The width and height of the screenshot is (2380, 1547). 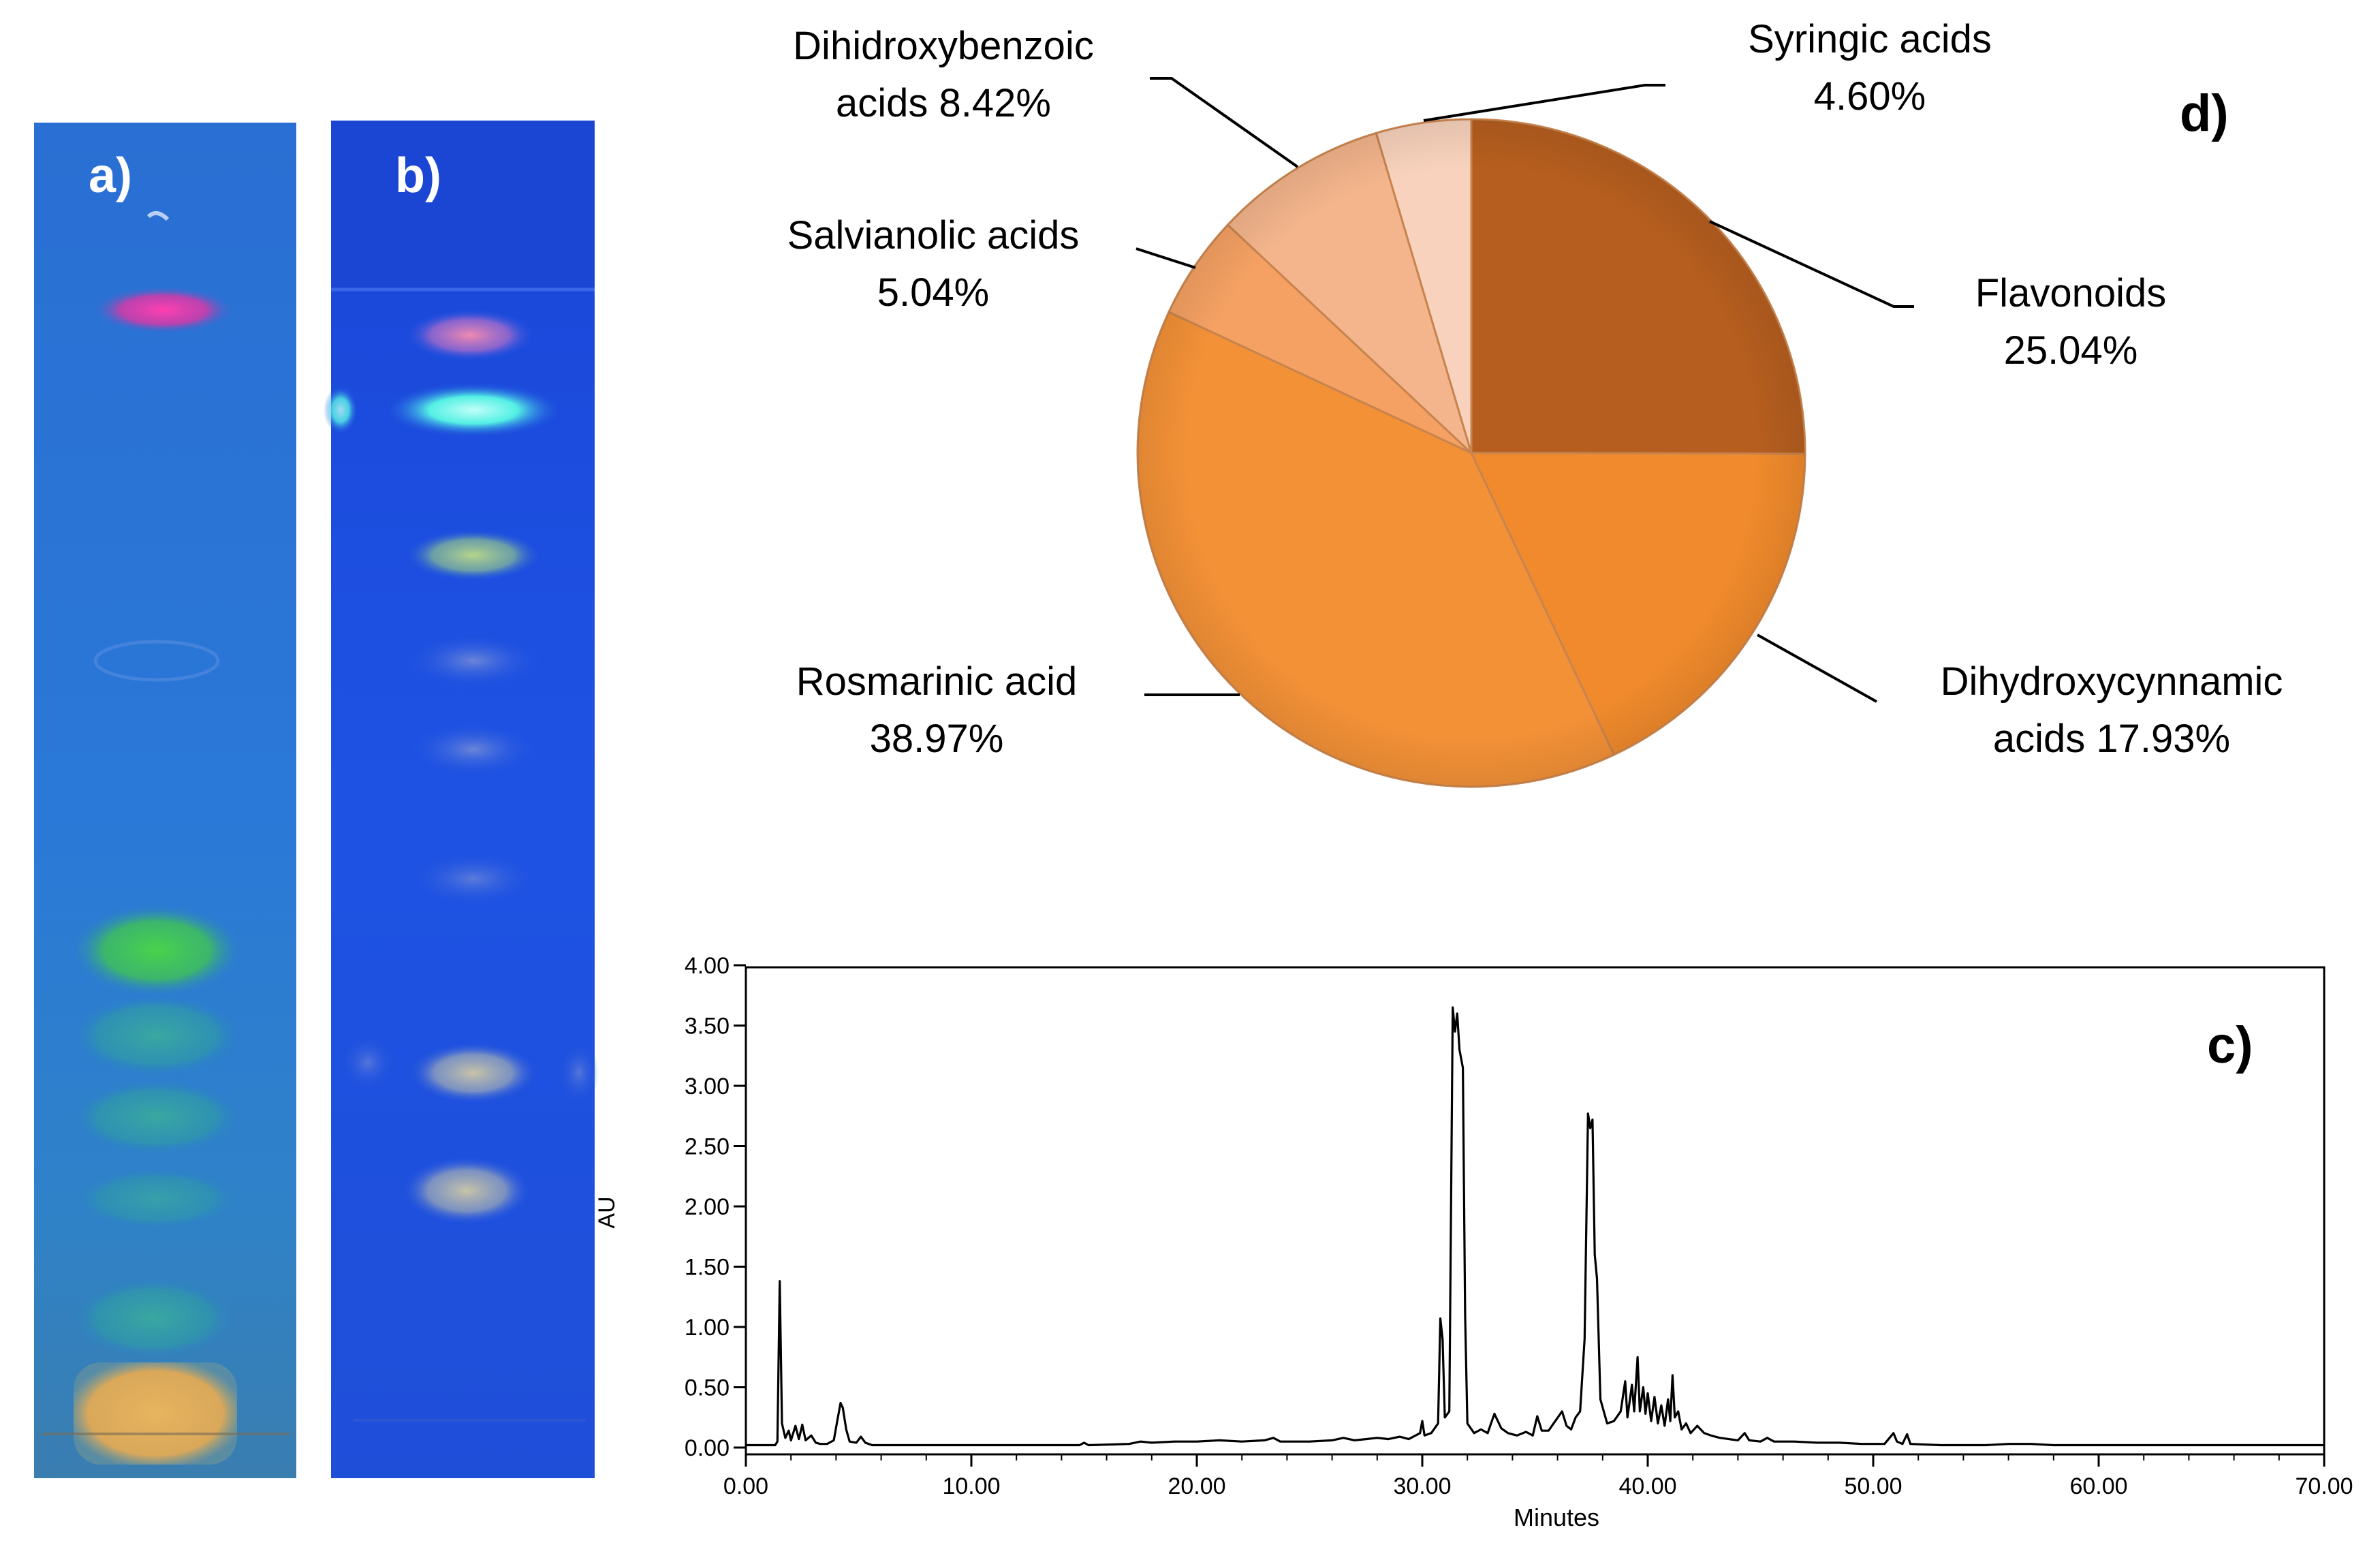 What do you see at coordinates (2230, 1045) in the screenshot?
I see `panel-label-c: c)` at bounding box center [2230, 1045].